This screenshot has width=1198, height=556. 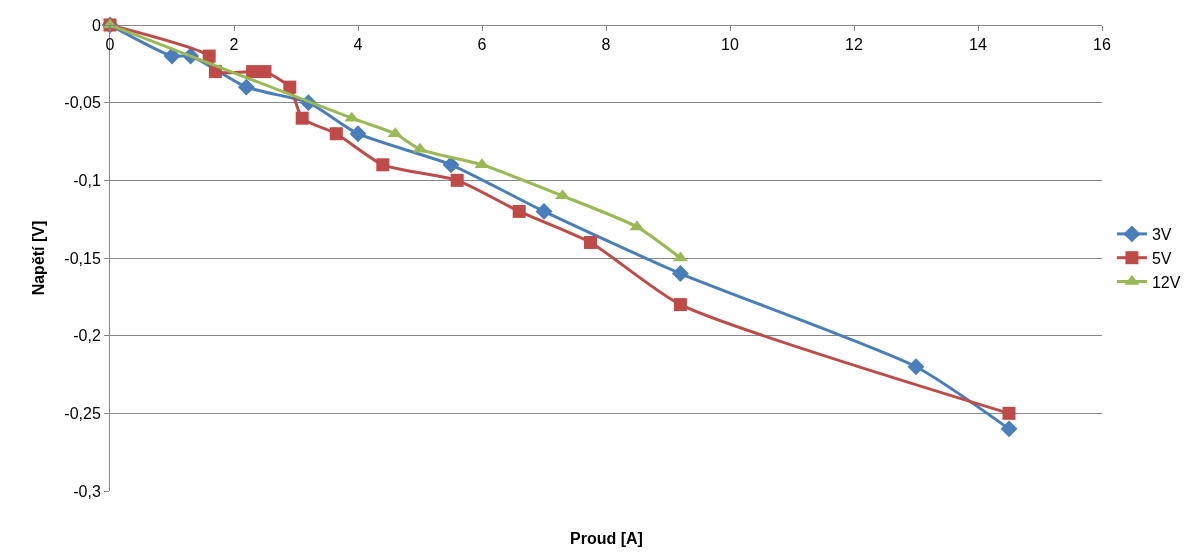 I want to click on x-tick-label: 12, so click(x=854, y=45).